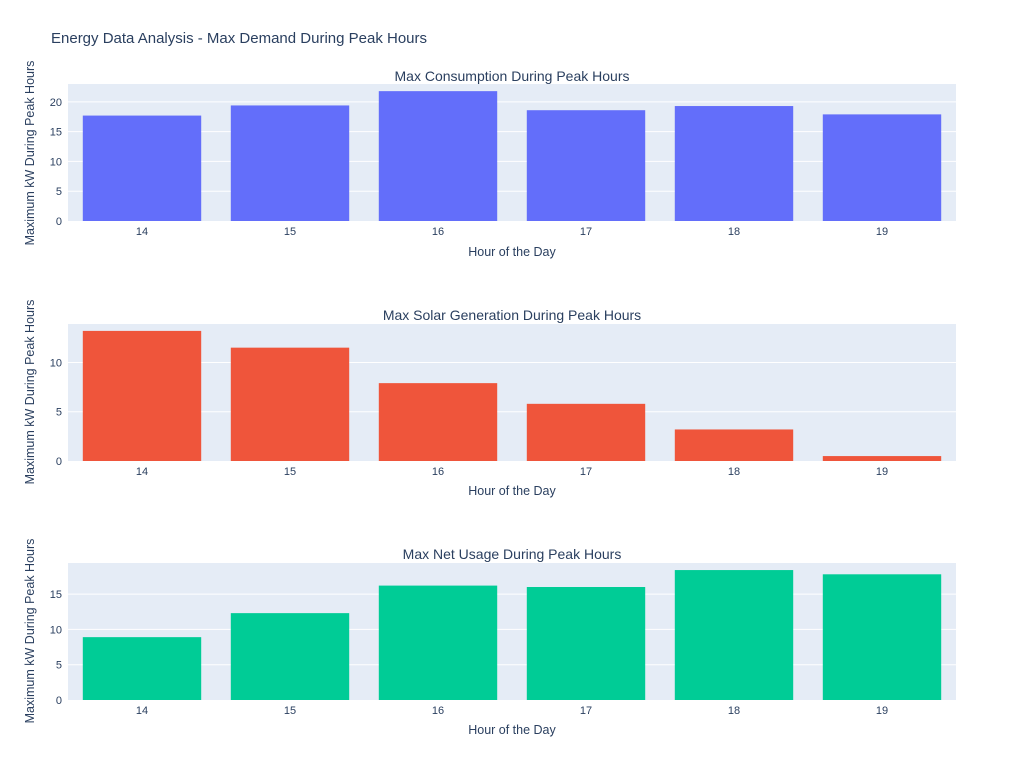 The height and width of the screenshot is (768, 1024). Describe the element at coordinates (56, 648) in the screenshot. I see `y-tick-labels: 0 5 10 15` at that location.